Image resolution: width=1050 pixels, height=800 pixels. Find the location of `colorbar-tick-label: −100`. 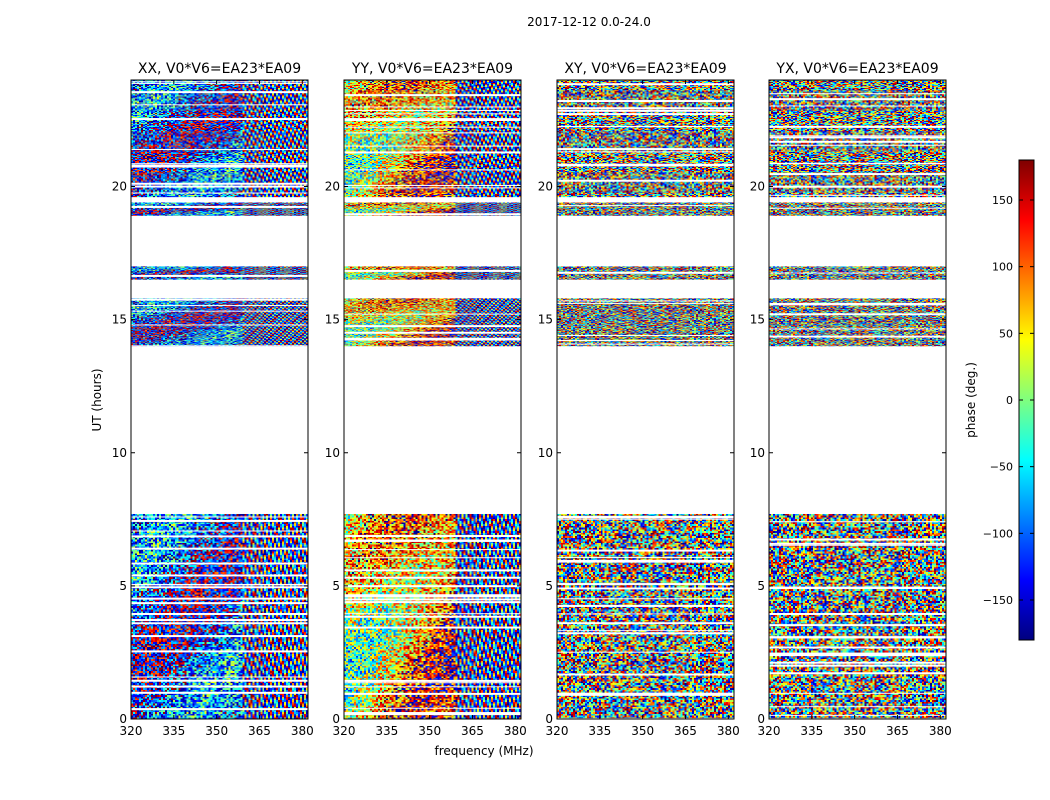

colorbar-tick-label: −100 is located at coordinates (998, 533).